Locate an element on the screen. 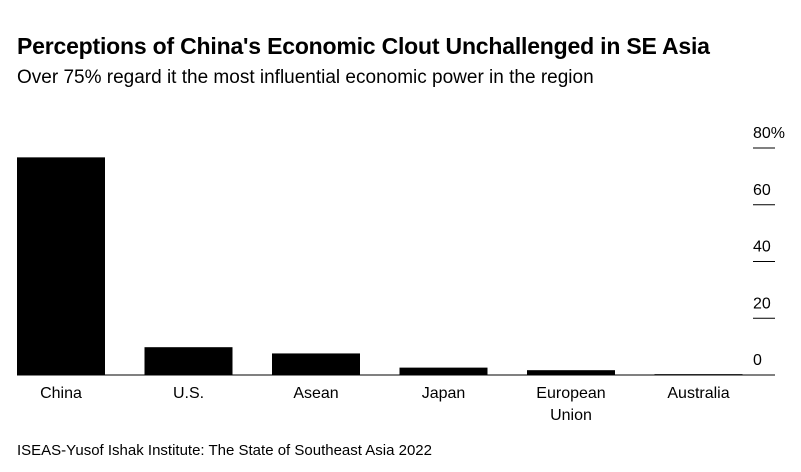 This screenshot has width=801, height=472. x-tick-label: Australia is located at coordinates (698, 393).